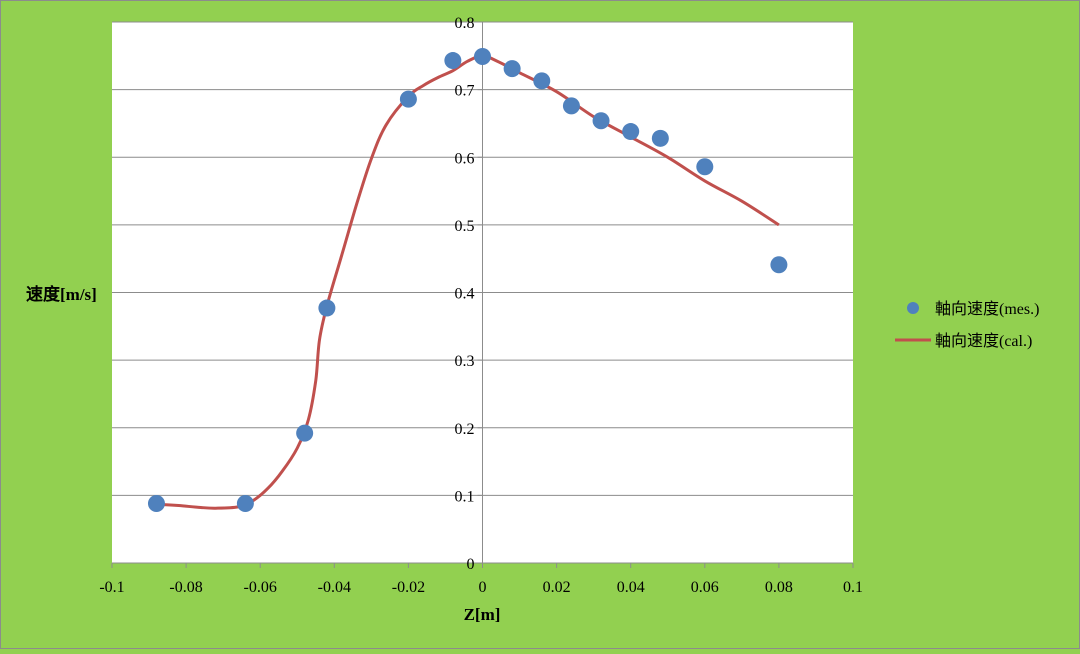 The image size is (1080, 654). What do you see at coordinates (967, 325) in the screenshot?
I see `legend: 軸向速度(mes.) 軸向速度(cal.)` at bounding box center [967, 325].